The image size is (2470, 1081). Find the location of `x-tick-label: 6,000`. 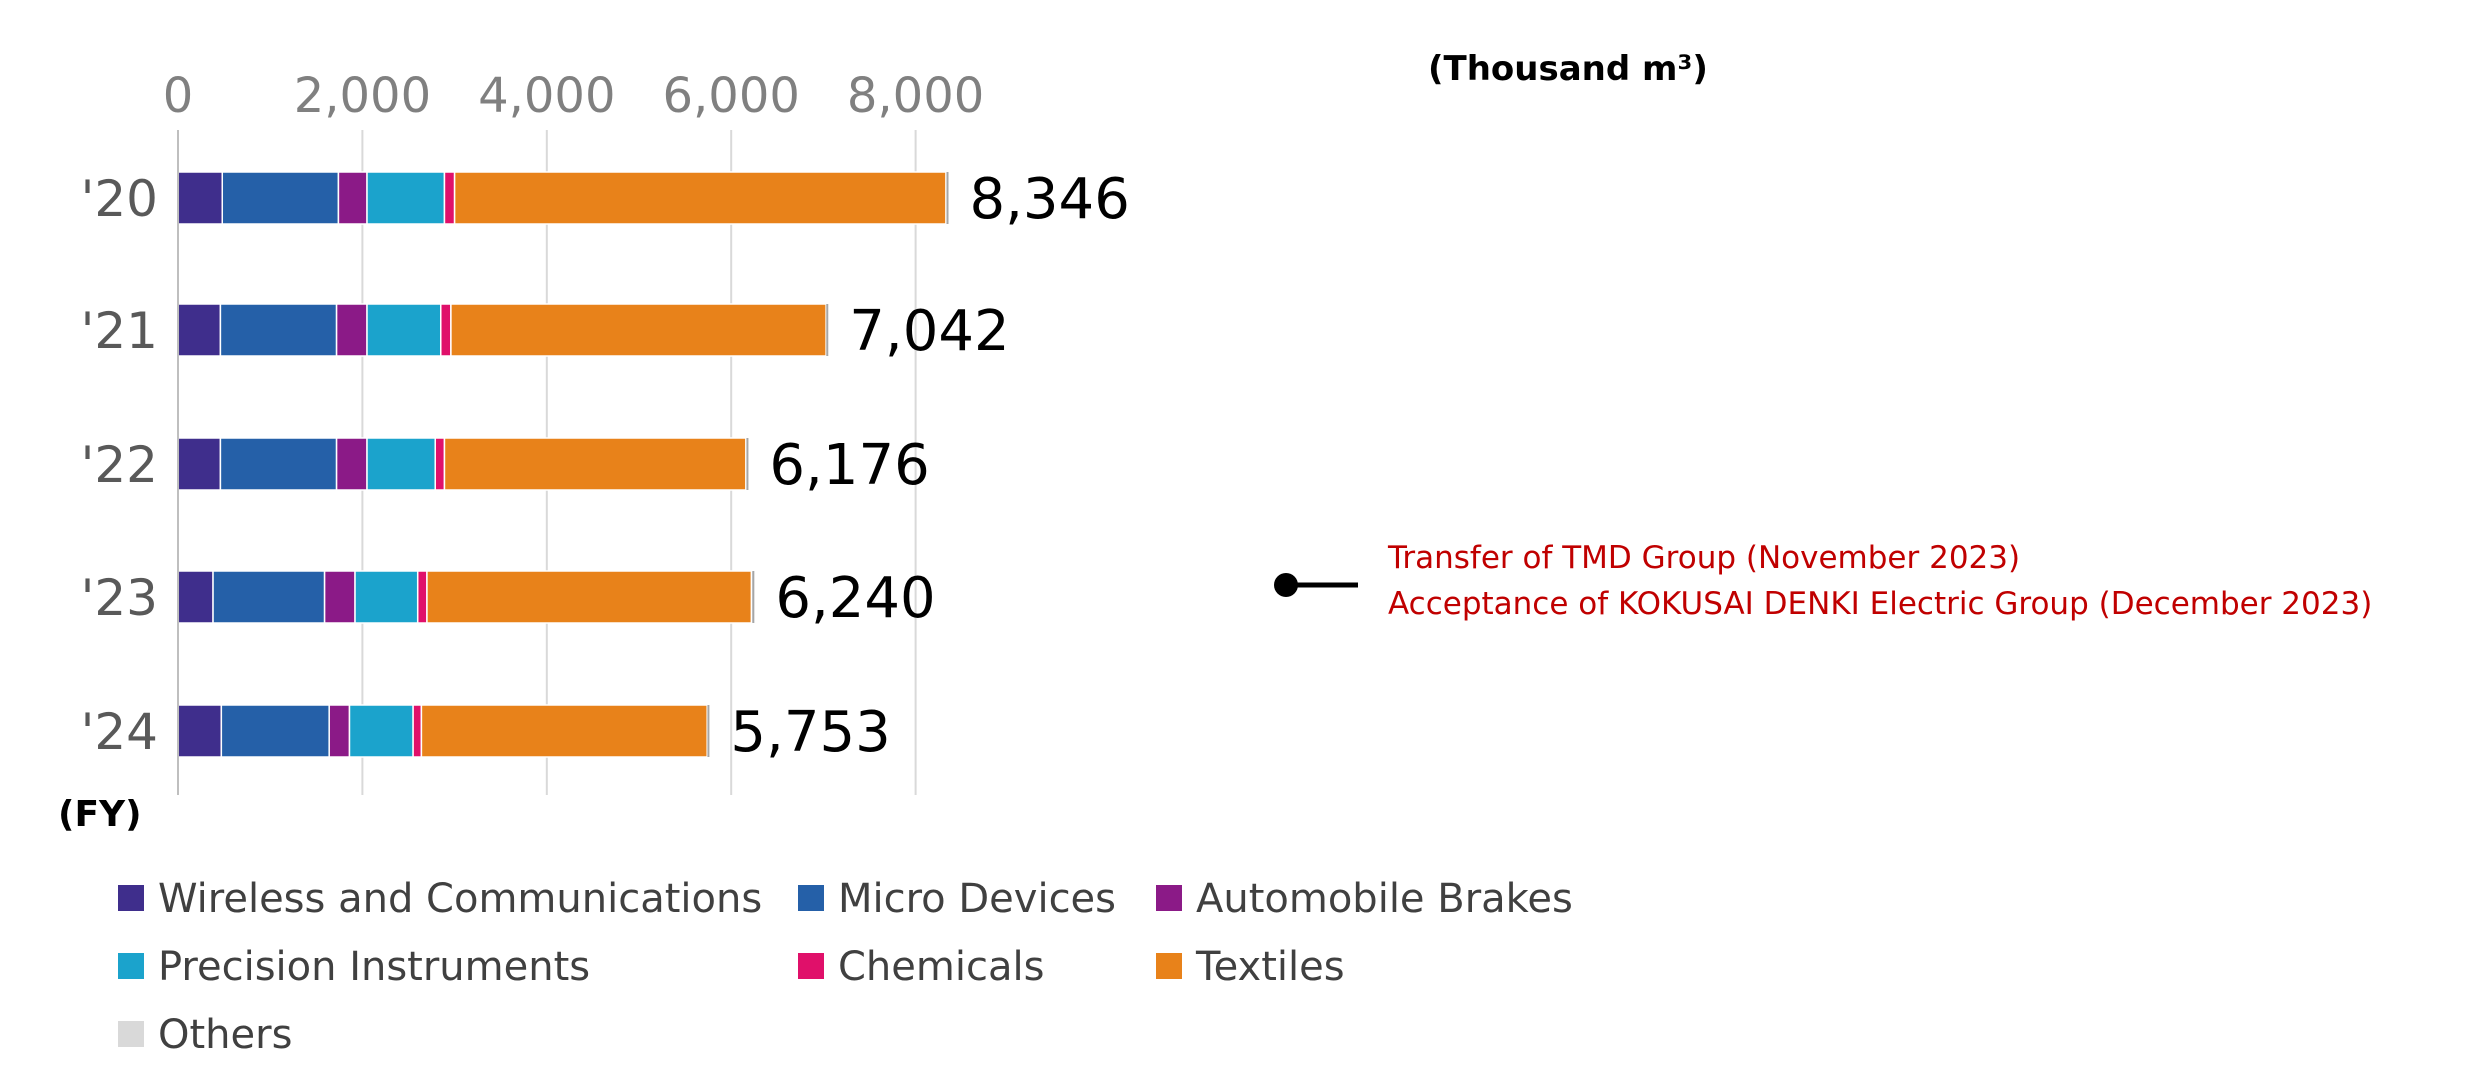

x-tick-label: 6,000 is located at coordinates (730, 96).